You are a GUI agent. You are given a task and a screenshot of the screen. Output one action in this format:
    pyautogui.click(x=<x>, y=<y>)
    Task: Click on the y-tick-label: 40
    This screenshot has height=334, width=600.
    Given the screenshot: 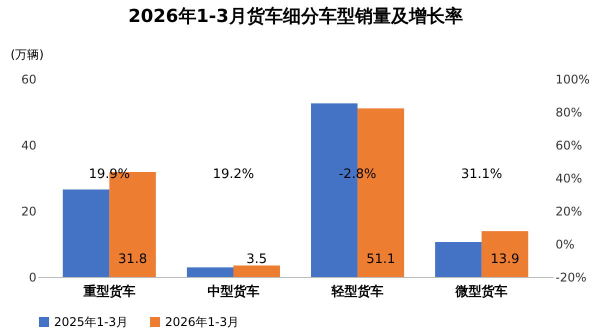 What is the action you would take?
    pyautogui.click(x=28, y=145)
    